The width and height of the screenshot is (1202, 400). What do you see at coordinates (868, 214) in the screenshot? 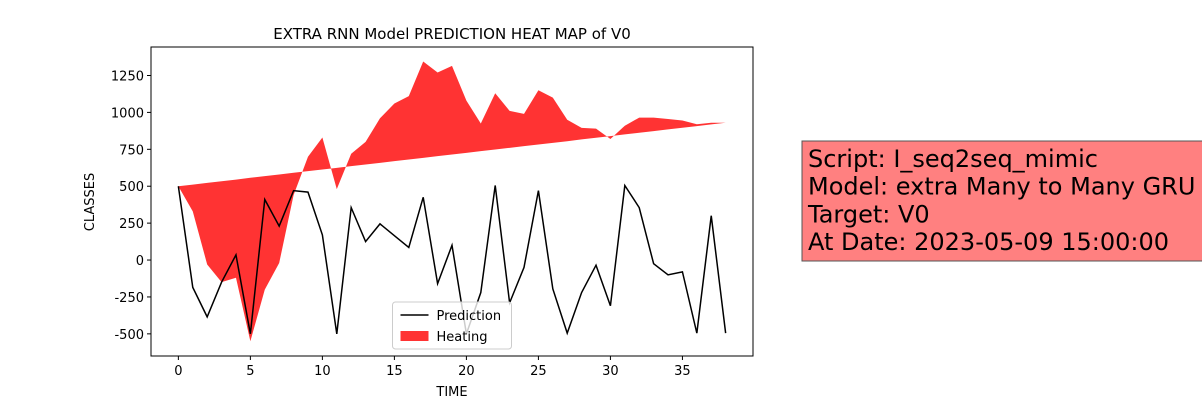
I see `annotation-line: Target: V0` at bounding box center [868, 214].